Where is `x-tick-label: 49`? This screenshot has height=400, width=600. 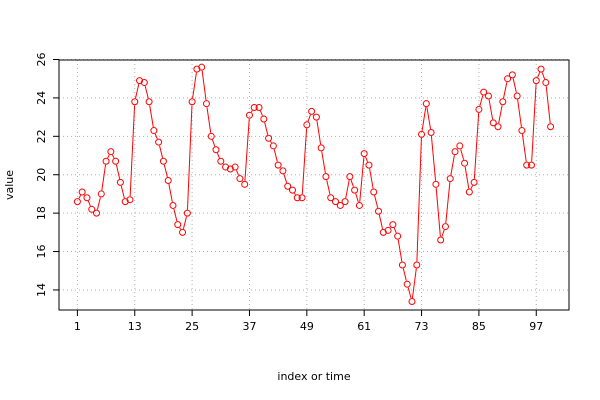 x-tick-label: 49 is located at coordinates (307, 326).